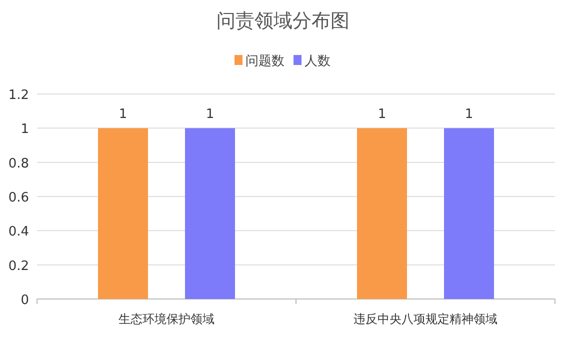 The image size is (566, 337). I want to click on x-tick-label: 违反中央八项规定精神领域, so click(426, 319).